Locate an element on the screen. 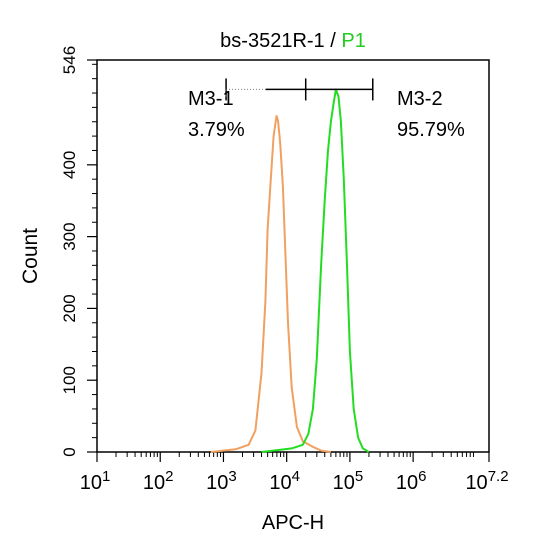  x-tick-label: 107.2 is located at coordinates (486, 481).